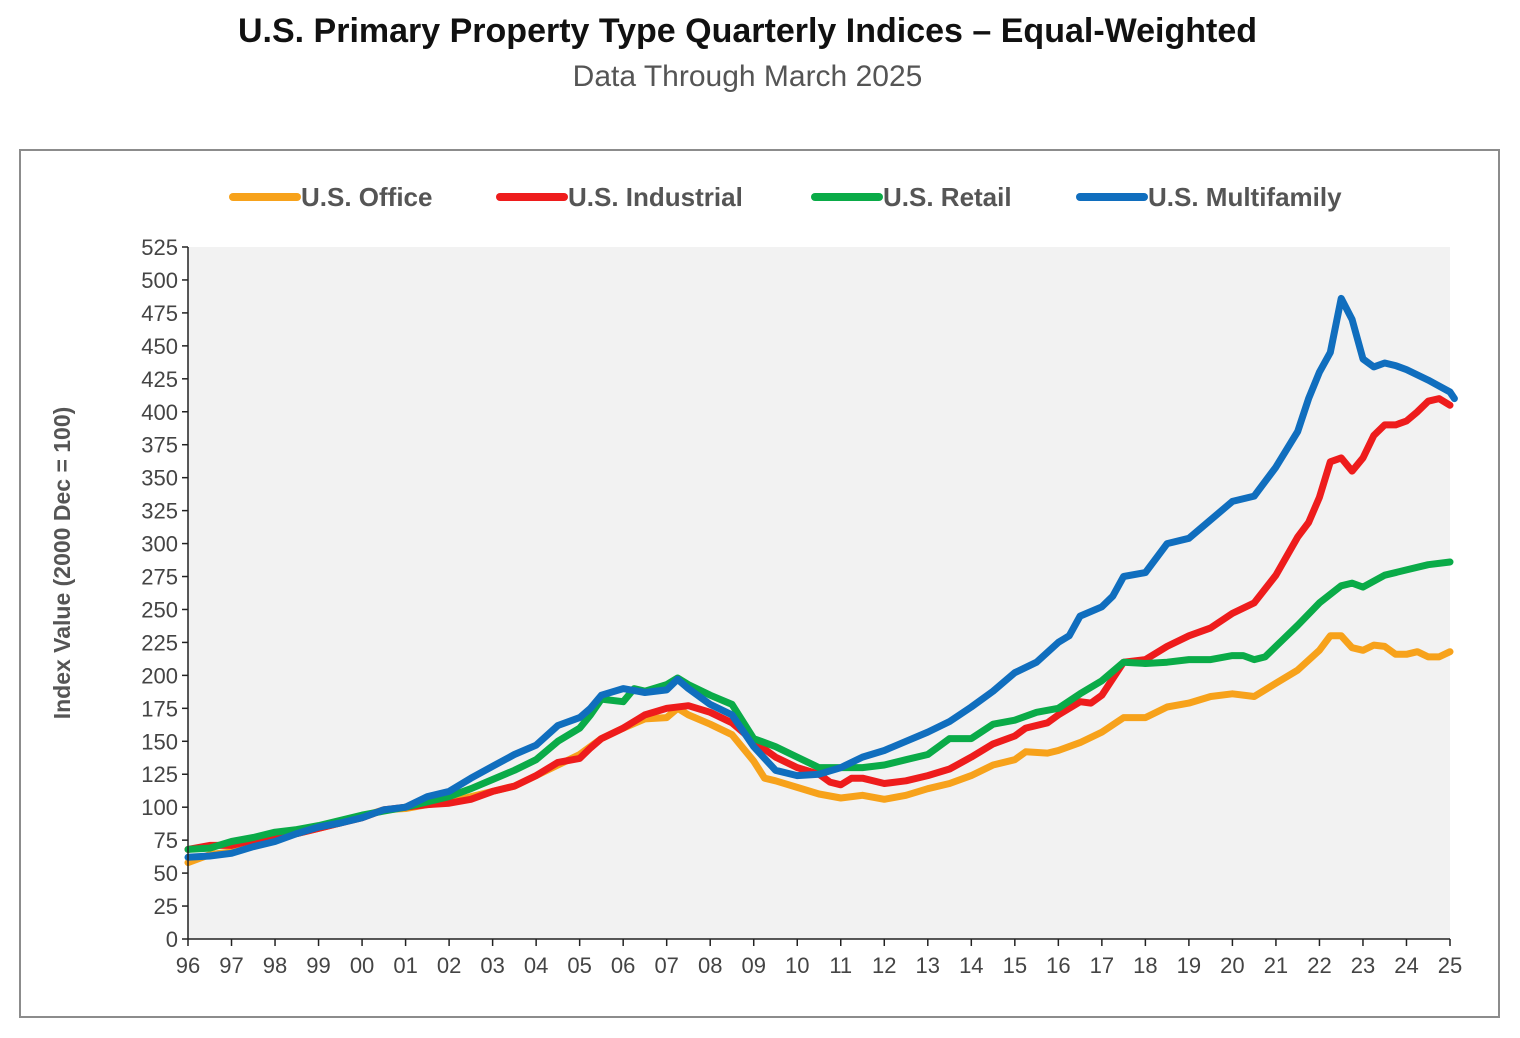  What do you see at coordinates (159, 741) in the screenshot?
I see `y-tick-label: 150` at bounding box center [159, 741].